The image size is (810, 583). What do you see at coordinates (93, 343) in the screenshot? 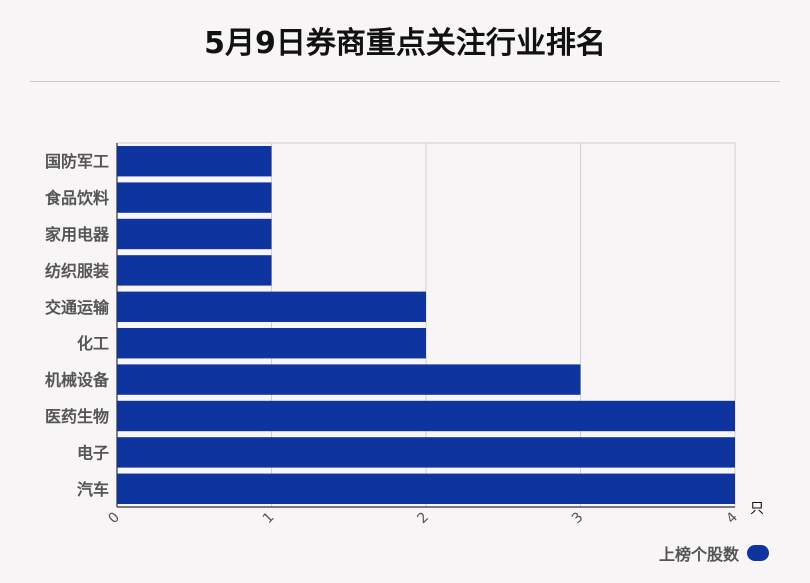
I see `category-label: 化工` at bounding box center [93, 343].